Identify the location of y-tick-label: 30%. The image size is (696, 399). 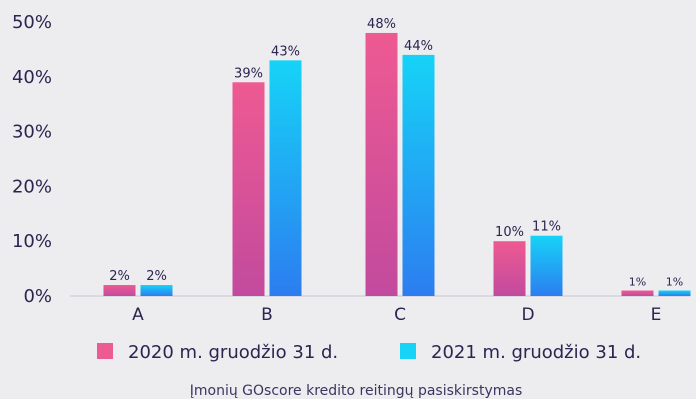
(32, 132).